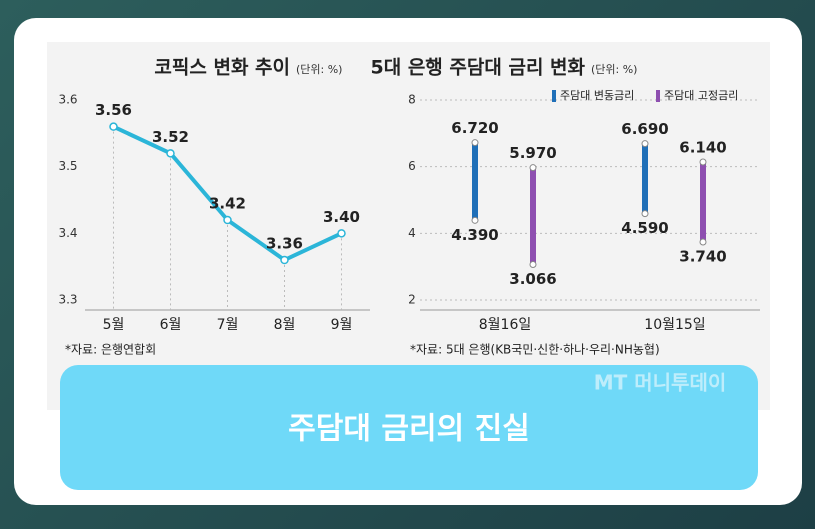 This screenshot has height=529, width=815. What do you see at coordinates (532, 153) in the screenshot?
I see `high-label: 5.970` at bounding box center [532, 153].